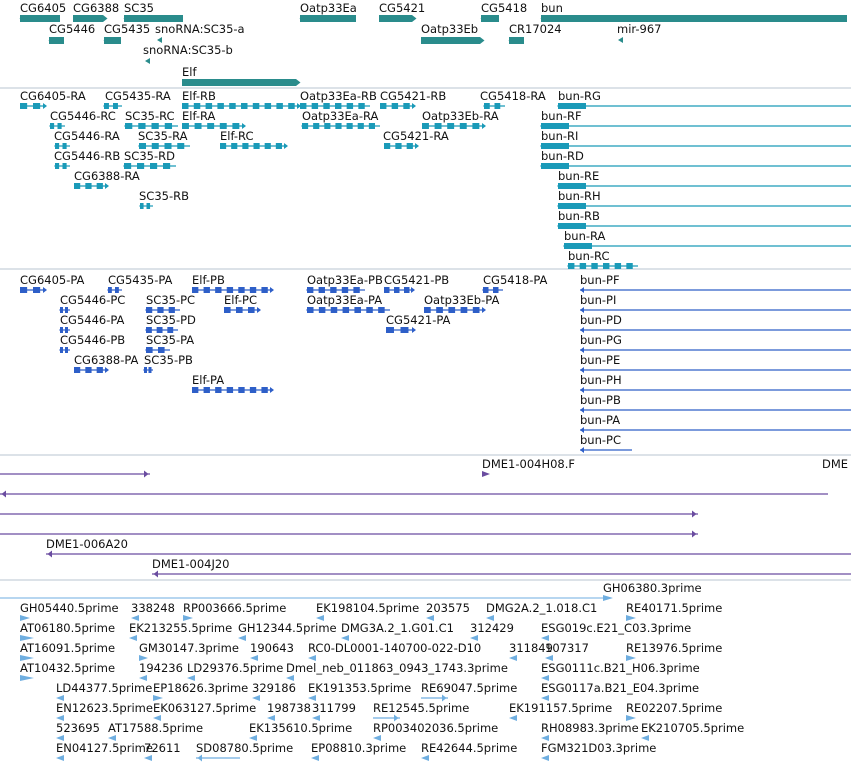 The width and height of the screenshot is (851, 763). What do you see at coordinates (235, 671) in the screenshot?
I see `feature-est-ld29376: LD29376.5prime` at bounding box center [235, 671].